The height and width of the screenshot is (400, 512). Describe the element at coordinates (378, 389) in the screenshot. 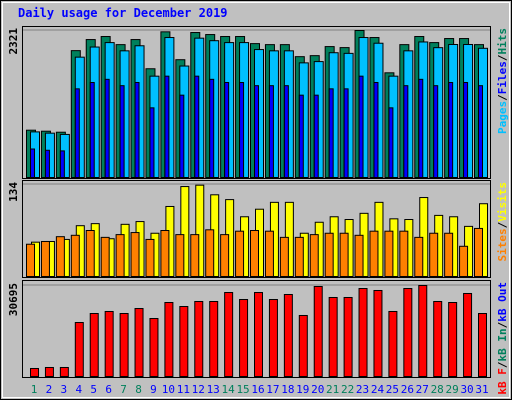

I see `x-tick-label: 24` at that location.